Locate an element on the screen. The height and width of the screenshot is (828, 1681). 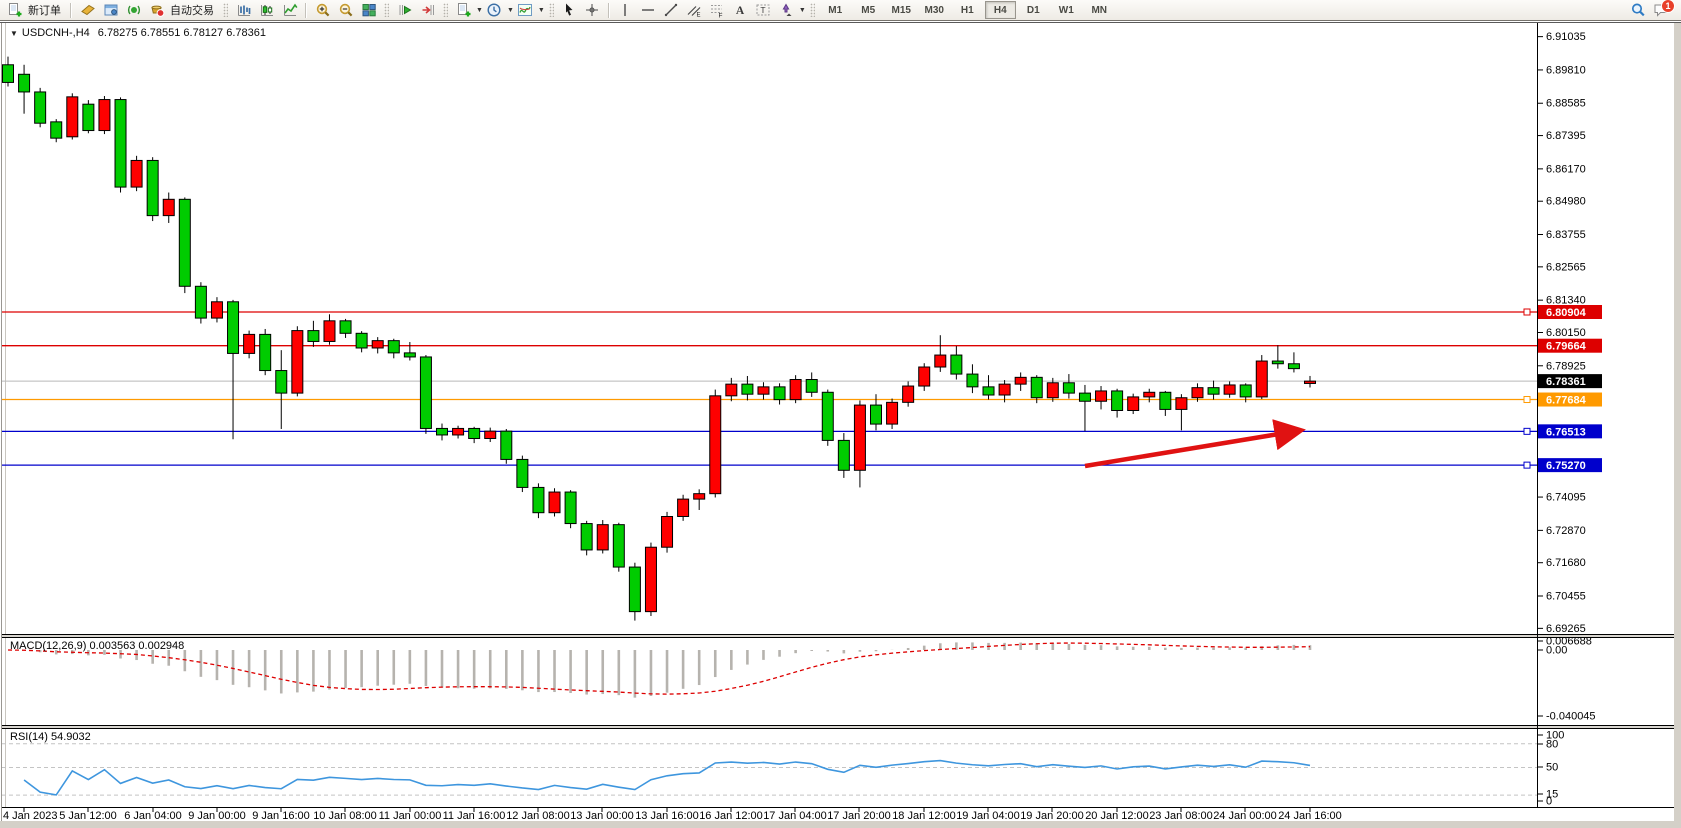
price-tick-label: 6.88585 is located at coordinates (1566, 104).